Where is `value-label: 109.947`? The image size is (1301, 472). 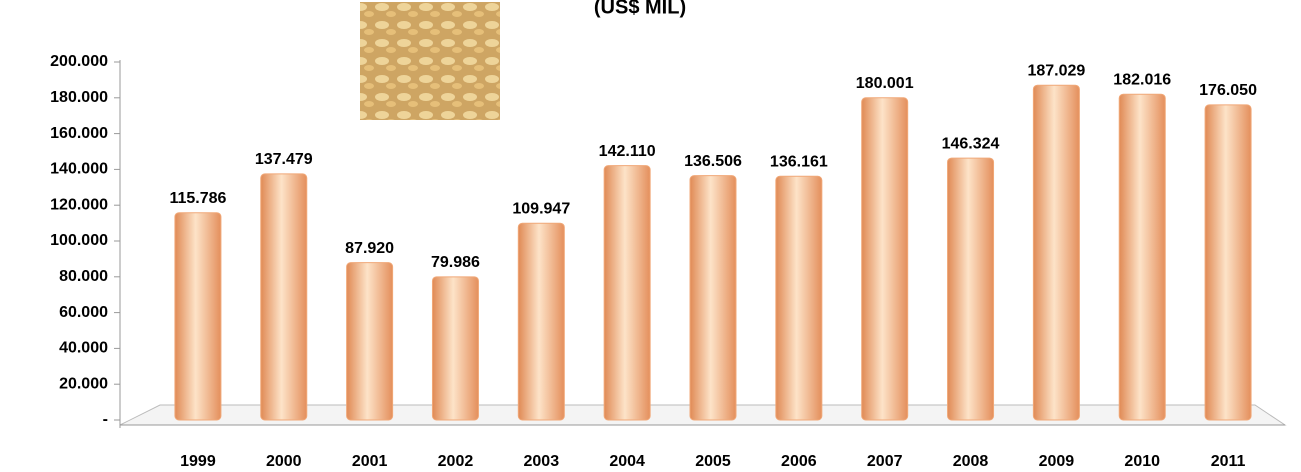 value-label: 109.947 is located at coordinates (541, 208).